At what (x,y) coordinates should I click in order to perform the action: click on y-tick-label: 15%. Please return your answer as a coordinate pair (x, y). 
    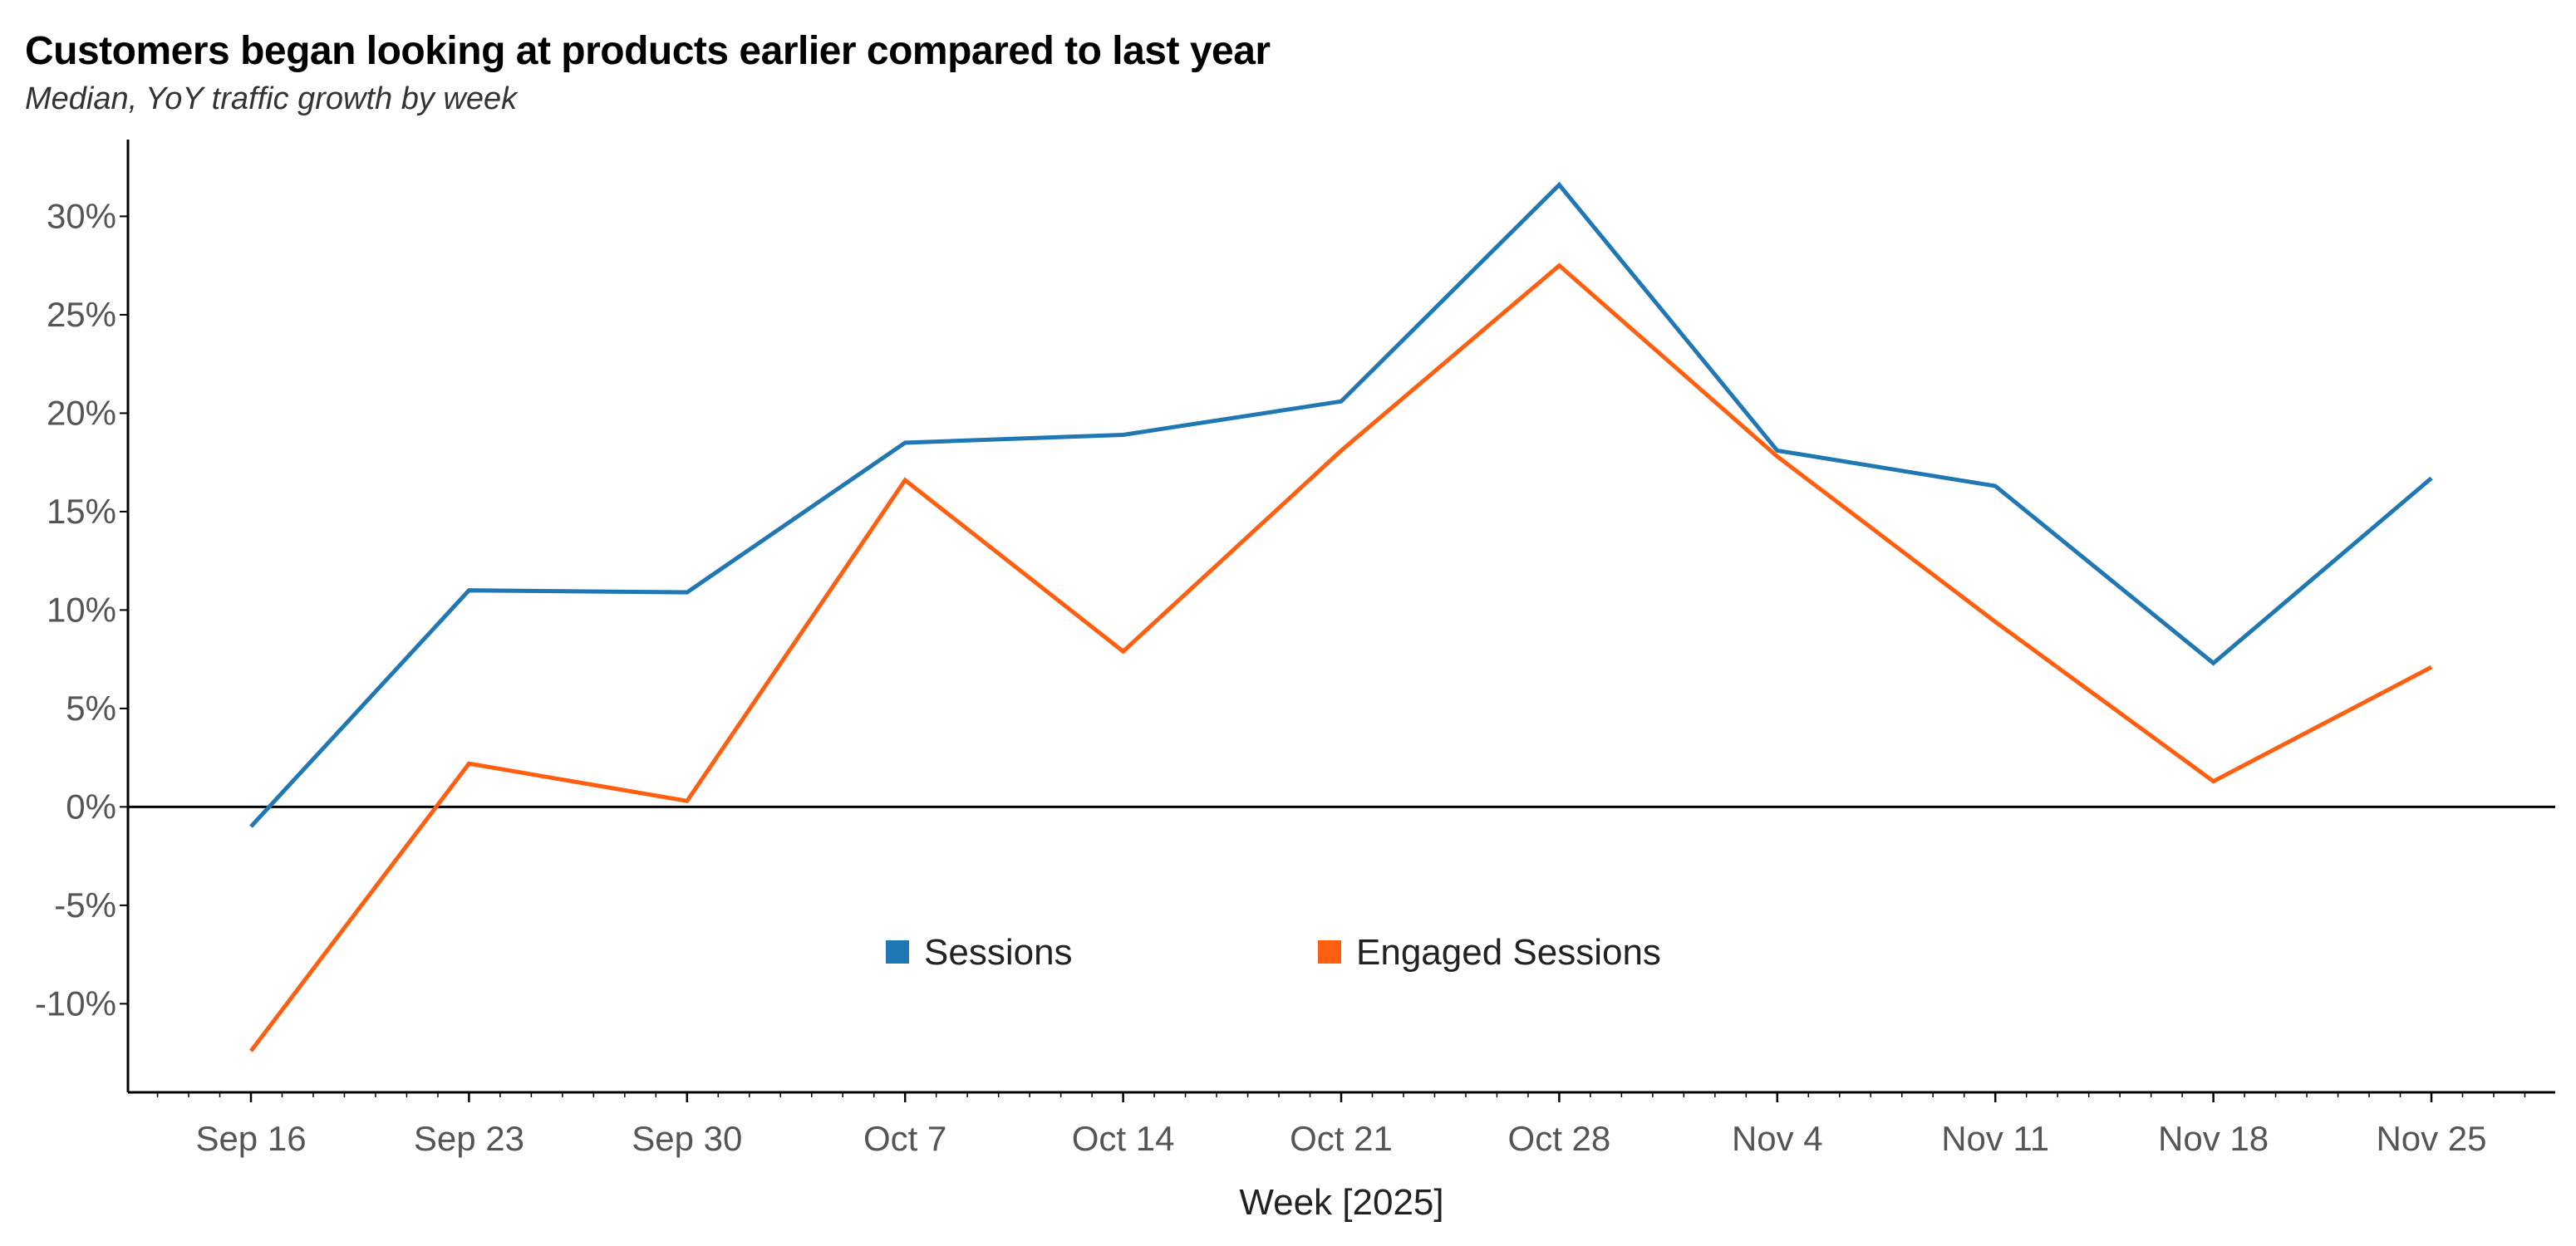
    Looking at the image, I should click on (81, 511).